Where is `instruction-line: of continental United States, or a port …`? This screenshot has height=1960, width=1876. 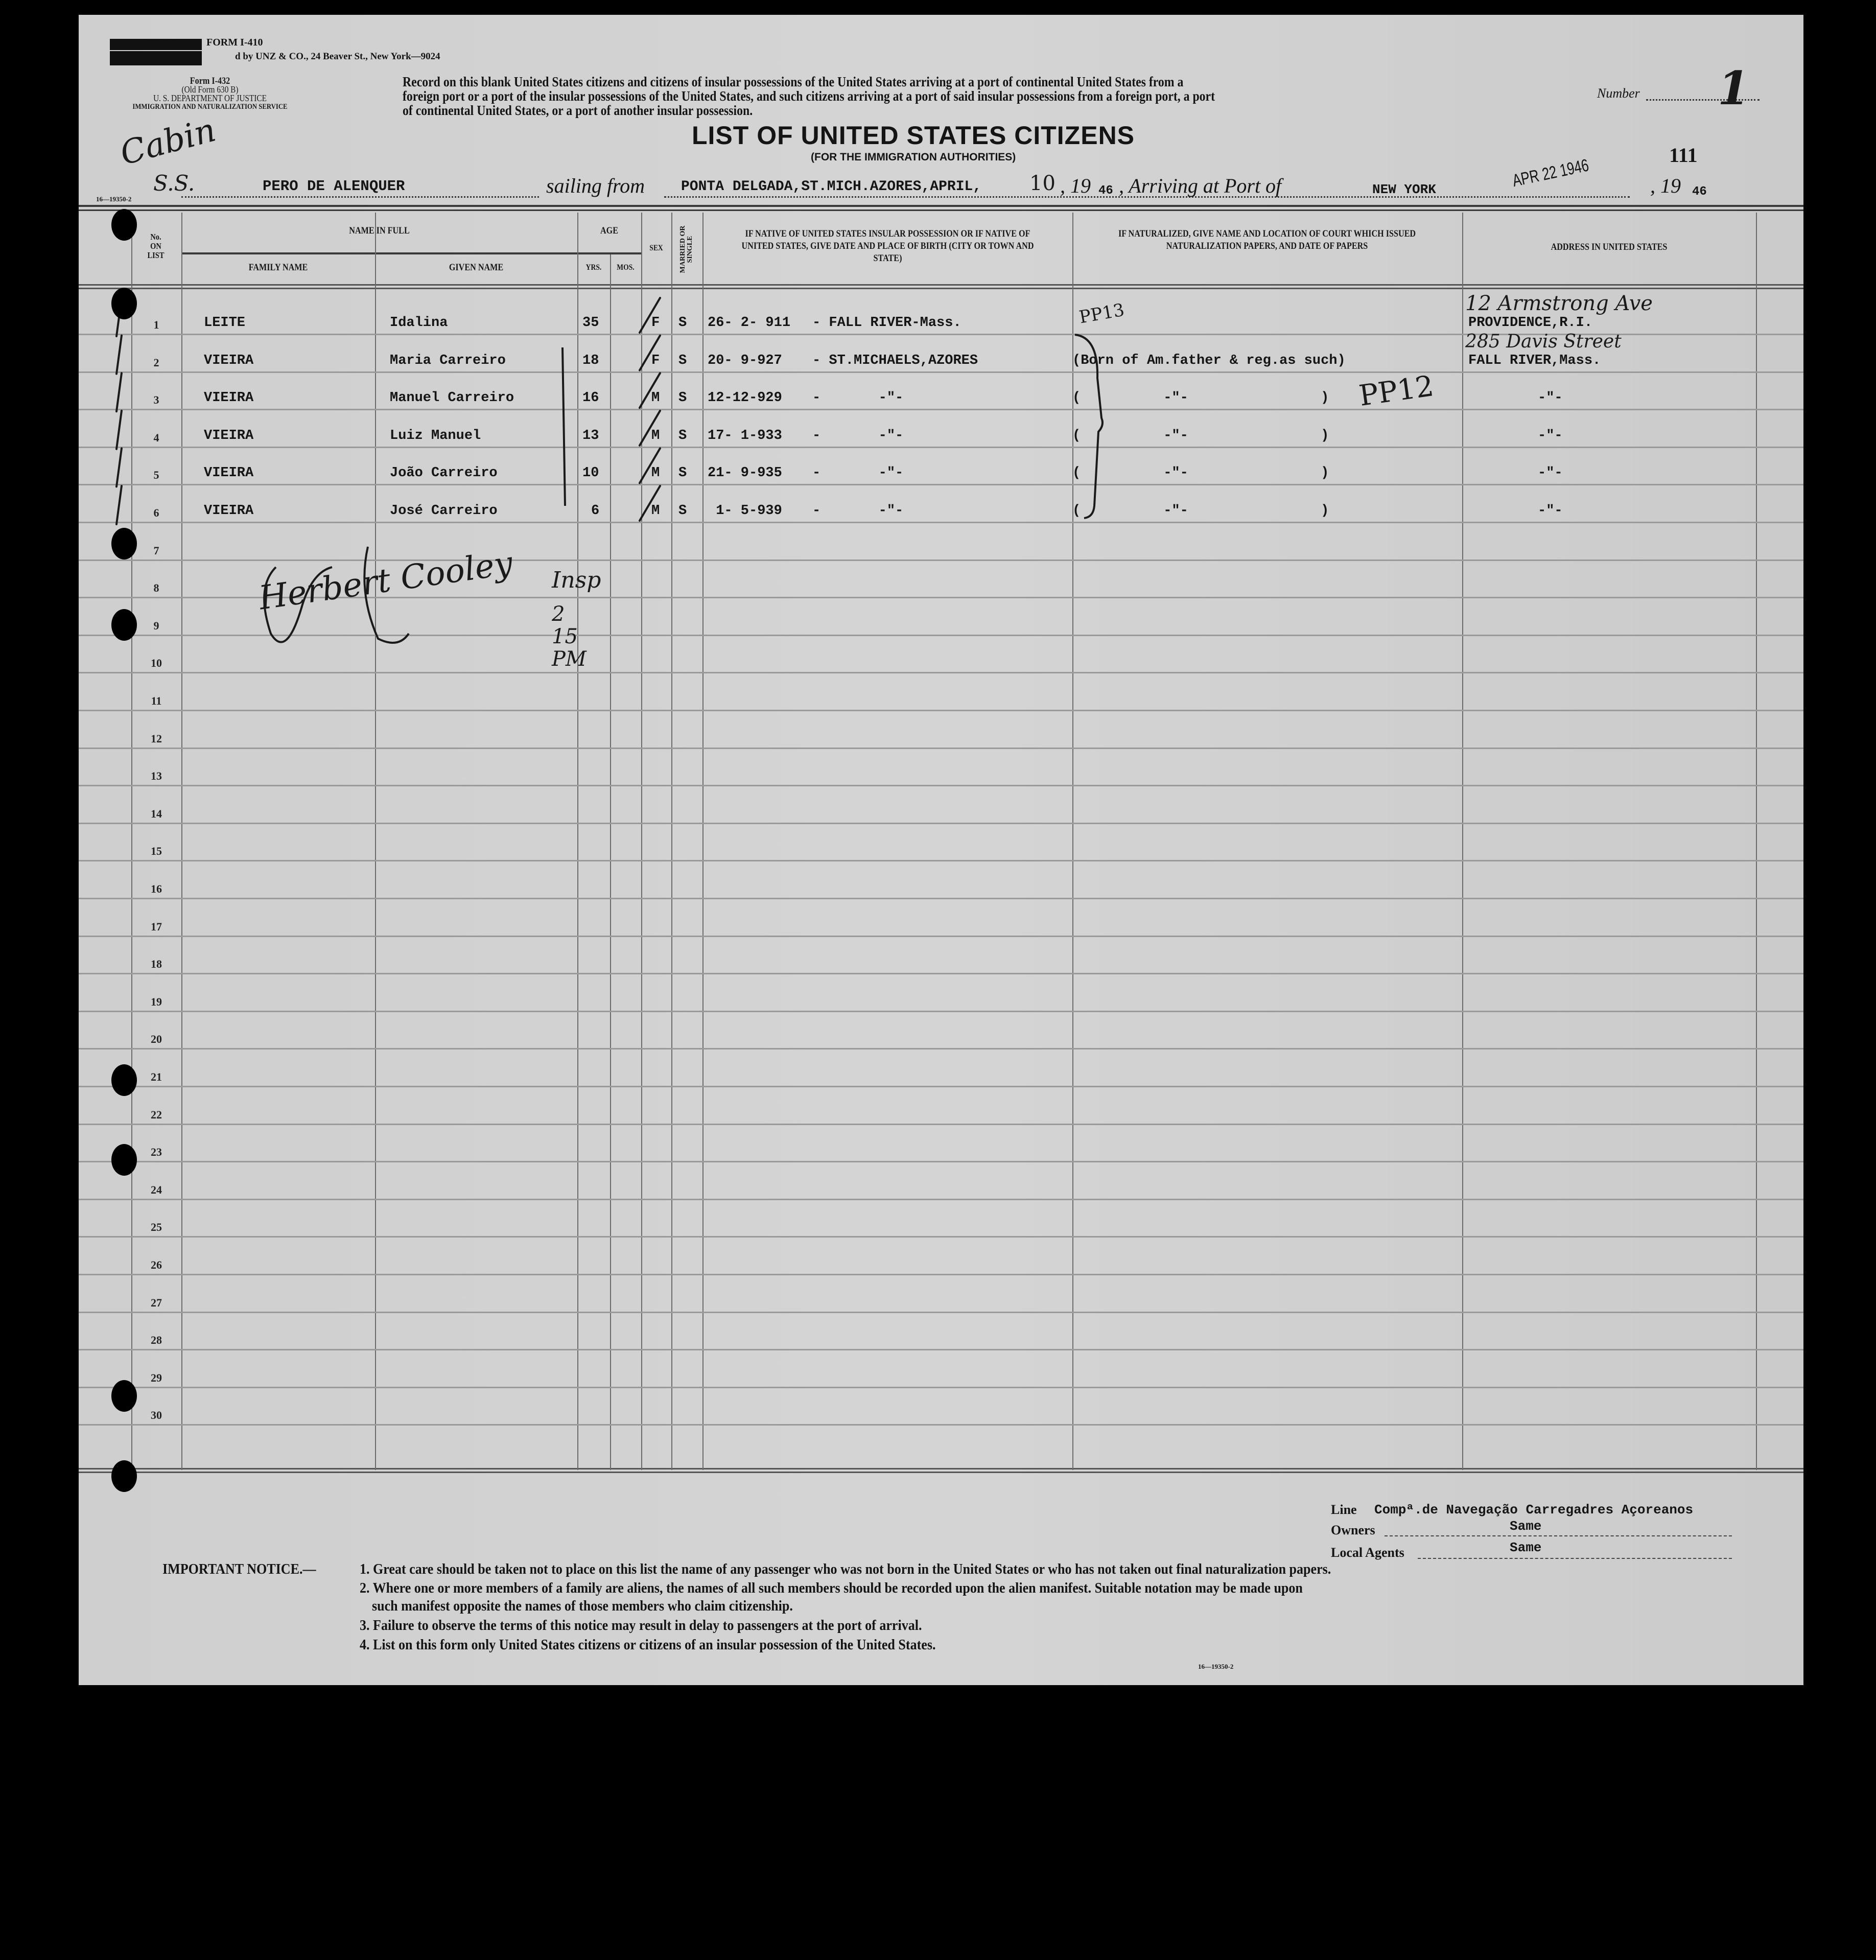
instruction-line: of continental United States, or a port … is located at coordinates (578, 110).